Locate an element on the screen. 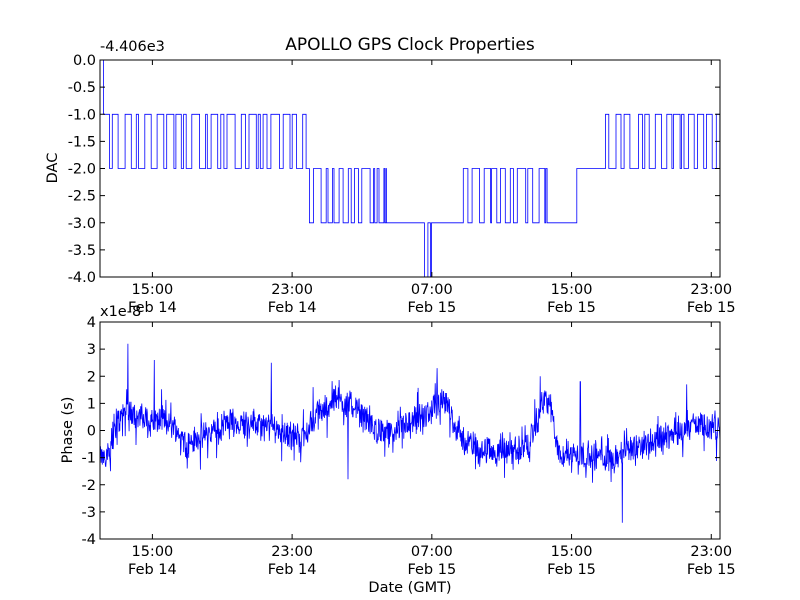  phase-y-axis-label: Phase (s) is located at coordinates (68, 430).